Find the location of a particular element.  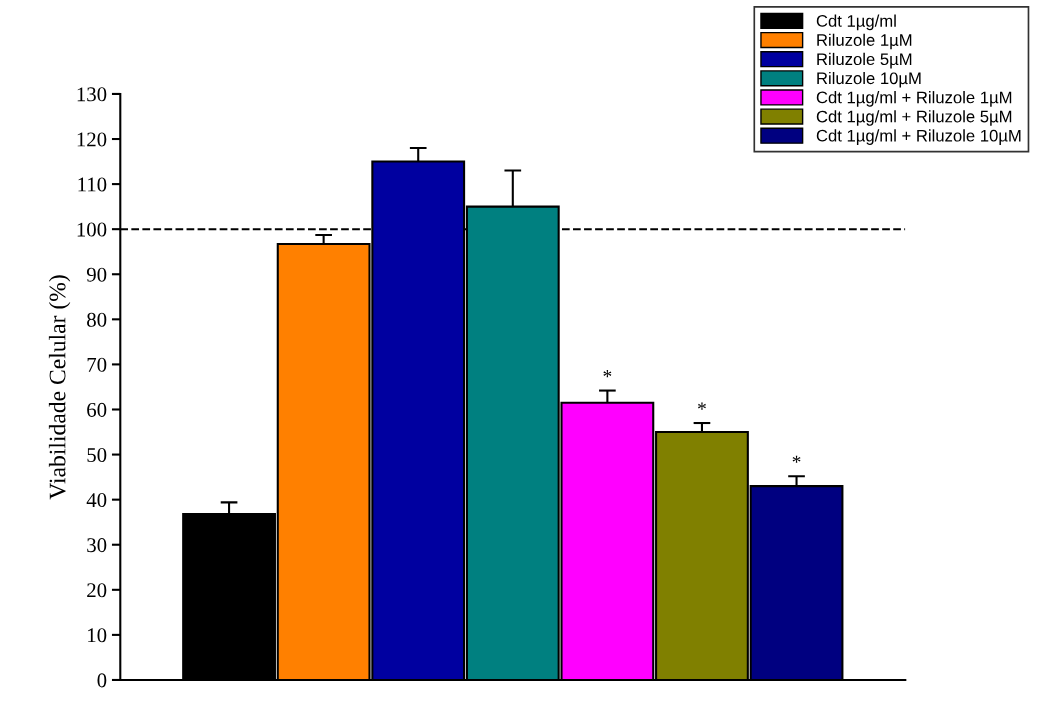

y-tick-label: 0 is located at coordinates (102, 680).